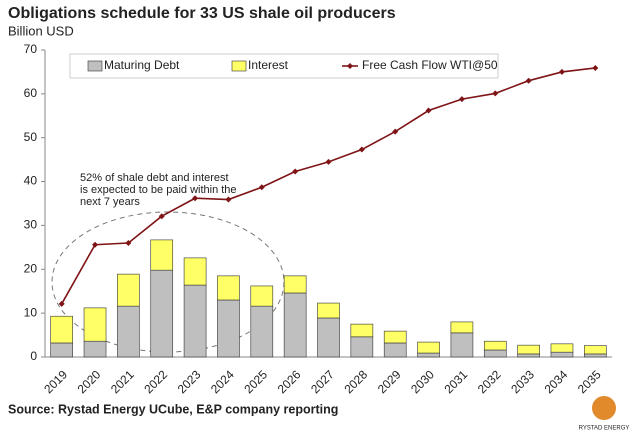  Describe the element at coordinates (556, 381) in the screenshot. I see `x-tick-label: 2034` at that location.